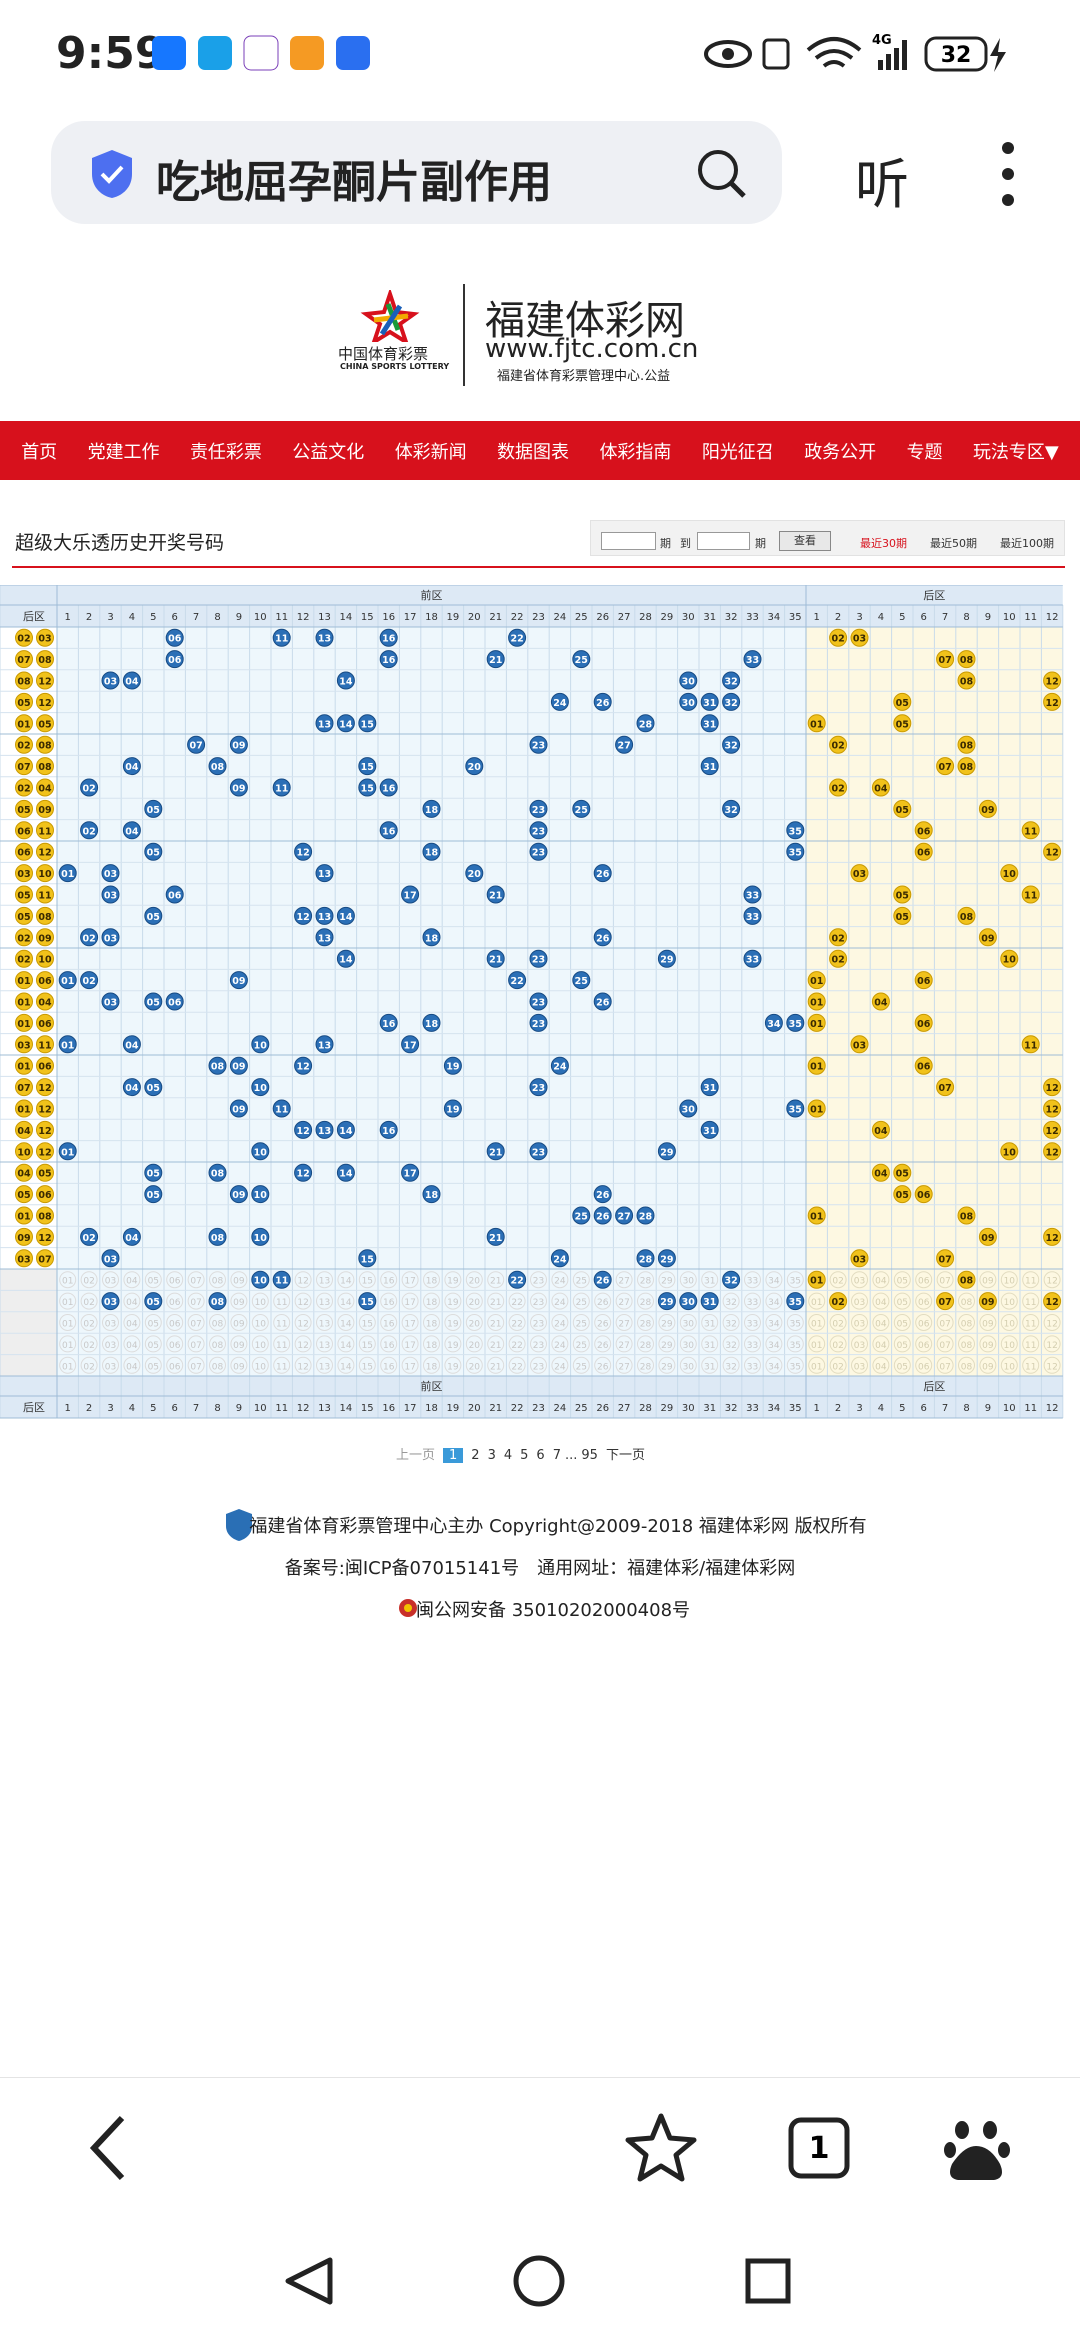  Describe the element at coordinates (540, 1455) in the screenshot. I see `page-link: 6` at that location.